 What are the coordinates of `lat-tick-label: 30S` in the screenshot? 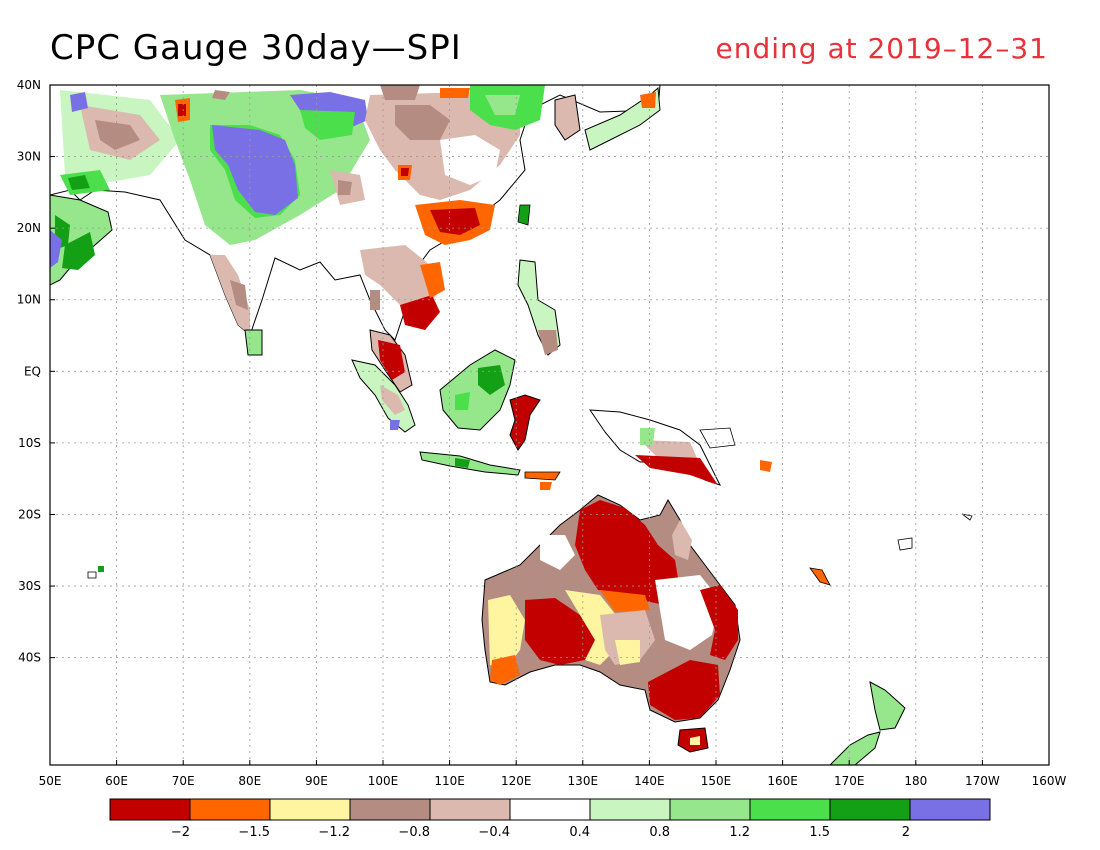 It's located at (29, 586).